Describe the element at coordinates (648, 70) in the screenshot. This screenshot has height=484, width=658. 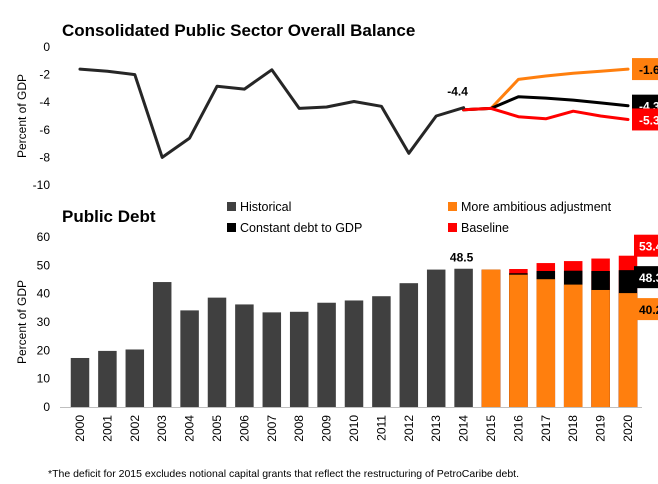
I see `balance-callout-label-more-ambitious-adjustment: -1.6` at that location.